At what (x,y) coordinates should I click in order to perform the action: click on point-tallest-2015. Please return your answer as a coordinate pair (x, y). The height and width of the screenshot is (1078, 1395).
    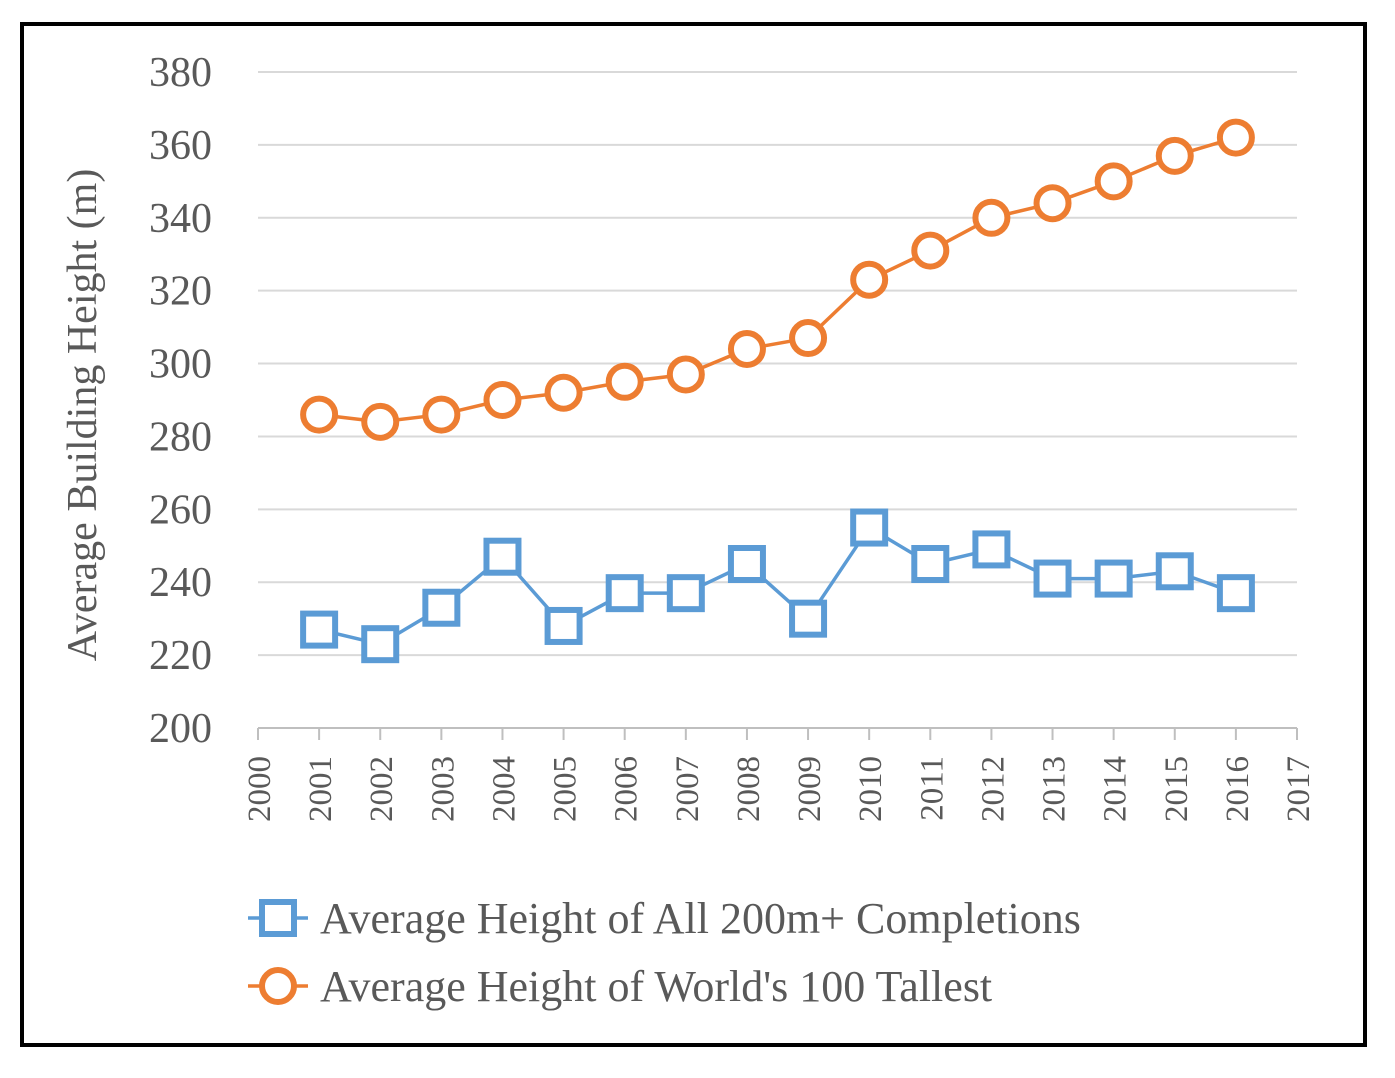
    Looking at the image, I should click on (1174, 155).